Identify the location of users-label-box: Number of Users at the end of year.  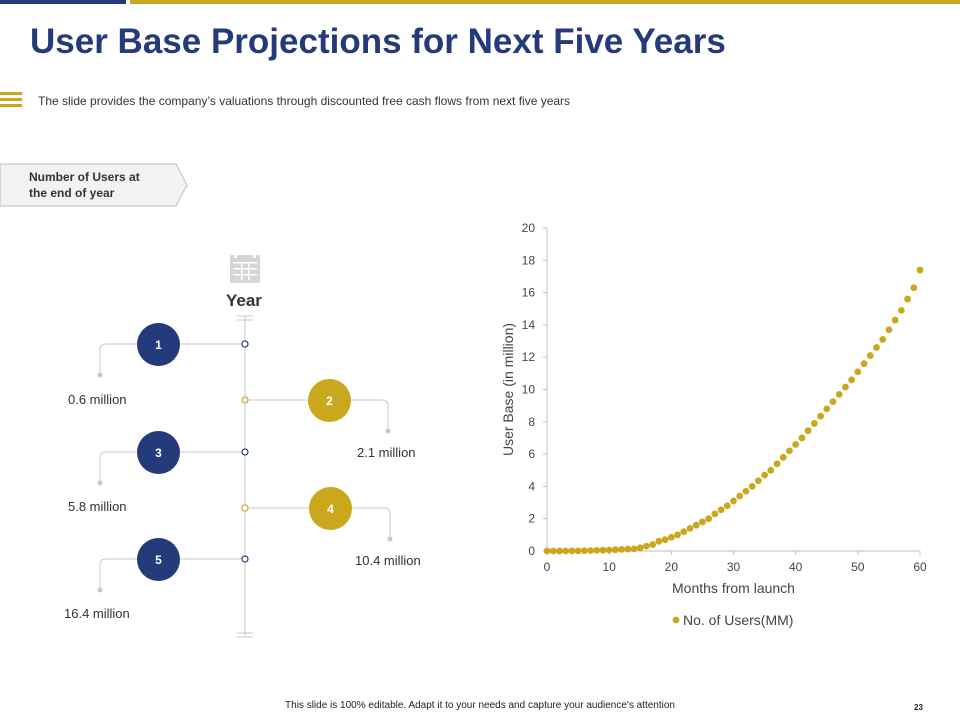
(94, 185).